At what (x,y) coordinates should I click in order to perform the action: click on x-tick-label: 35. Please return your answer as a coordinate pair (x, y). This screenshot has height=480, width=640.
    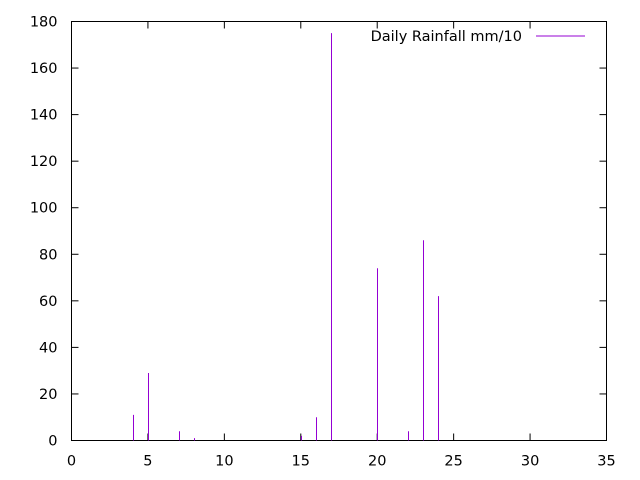
    Looking at the image, I should click on (606, 462).